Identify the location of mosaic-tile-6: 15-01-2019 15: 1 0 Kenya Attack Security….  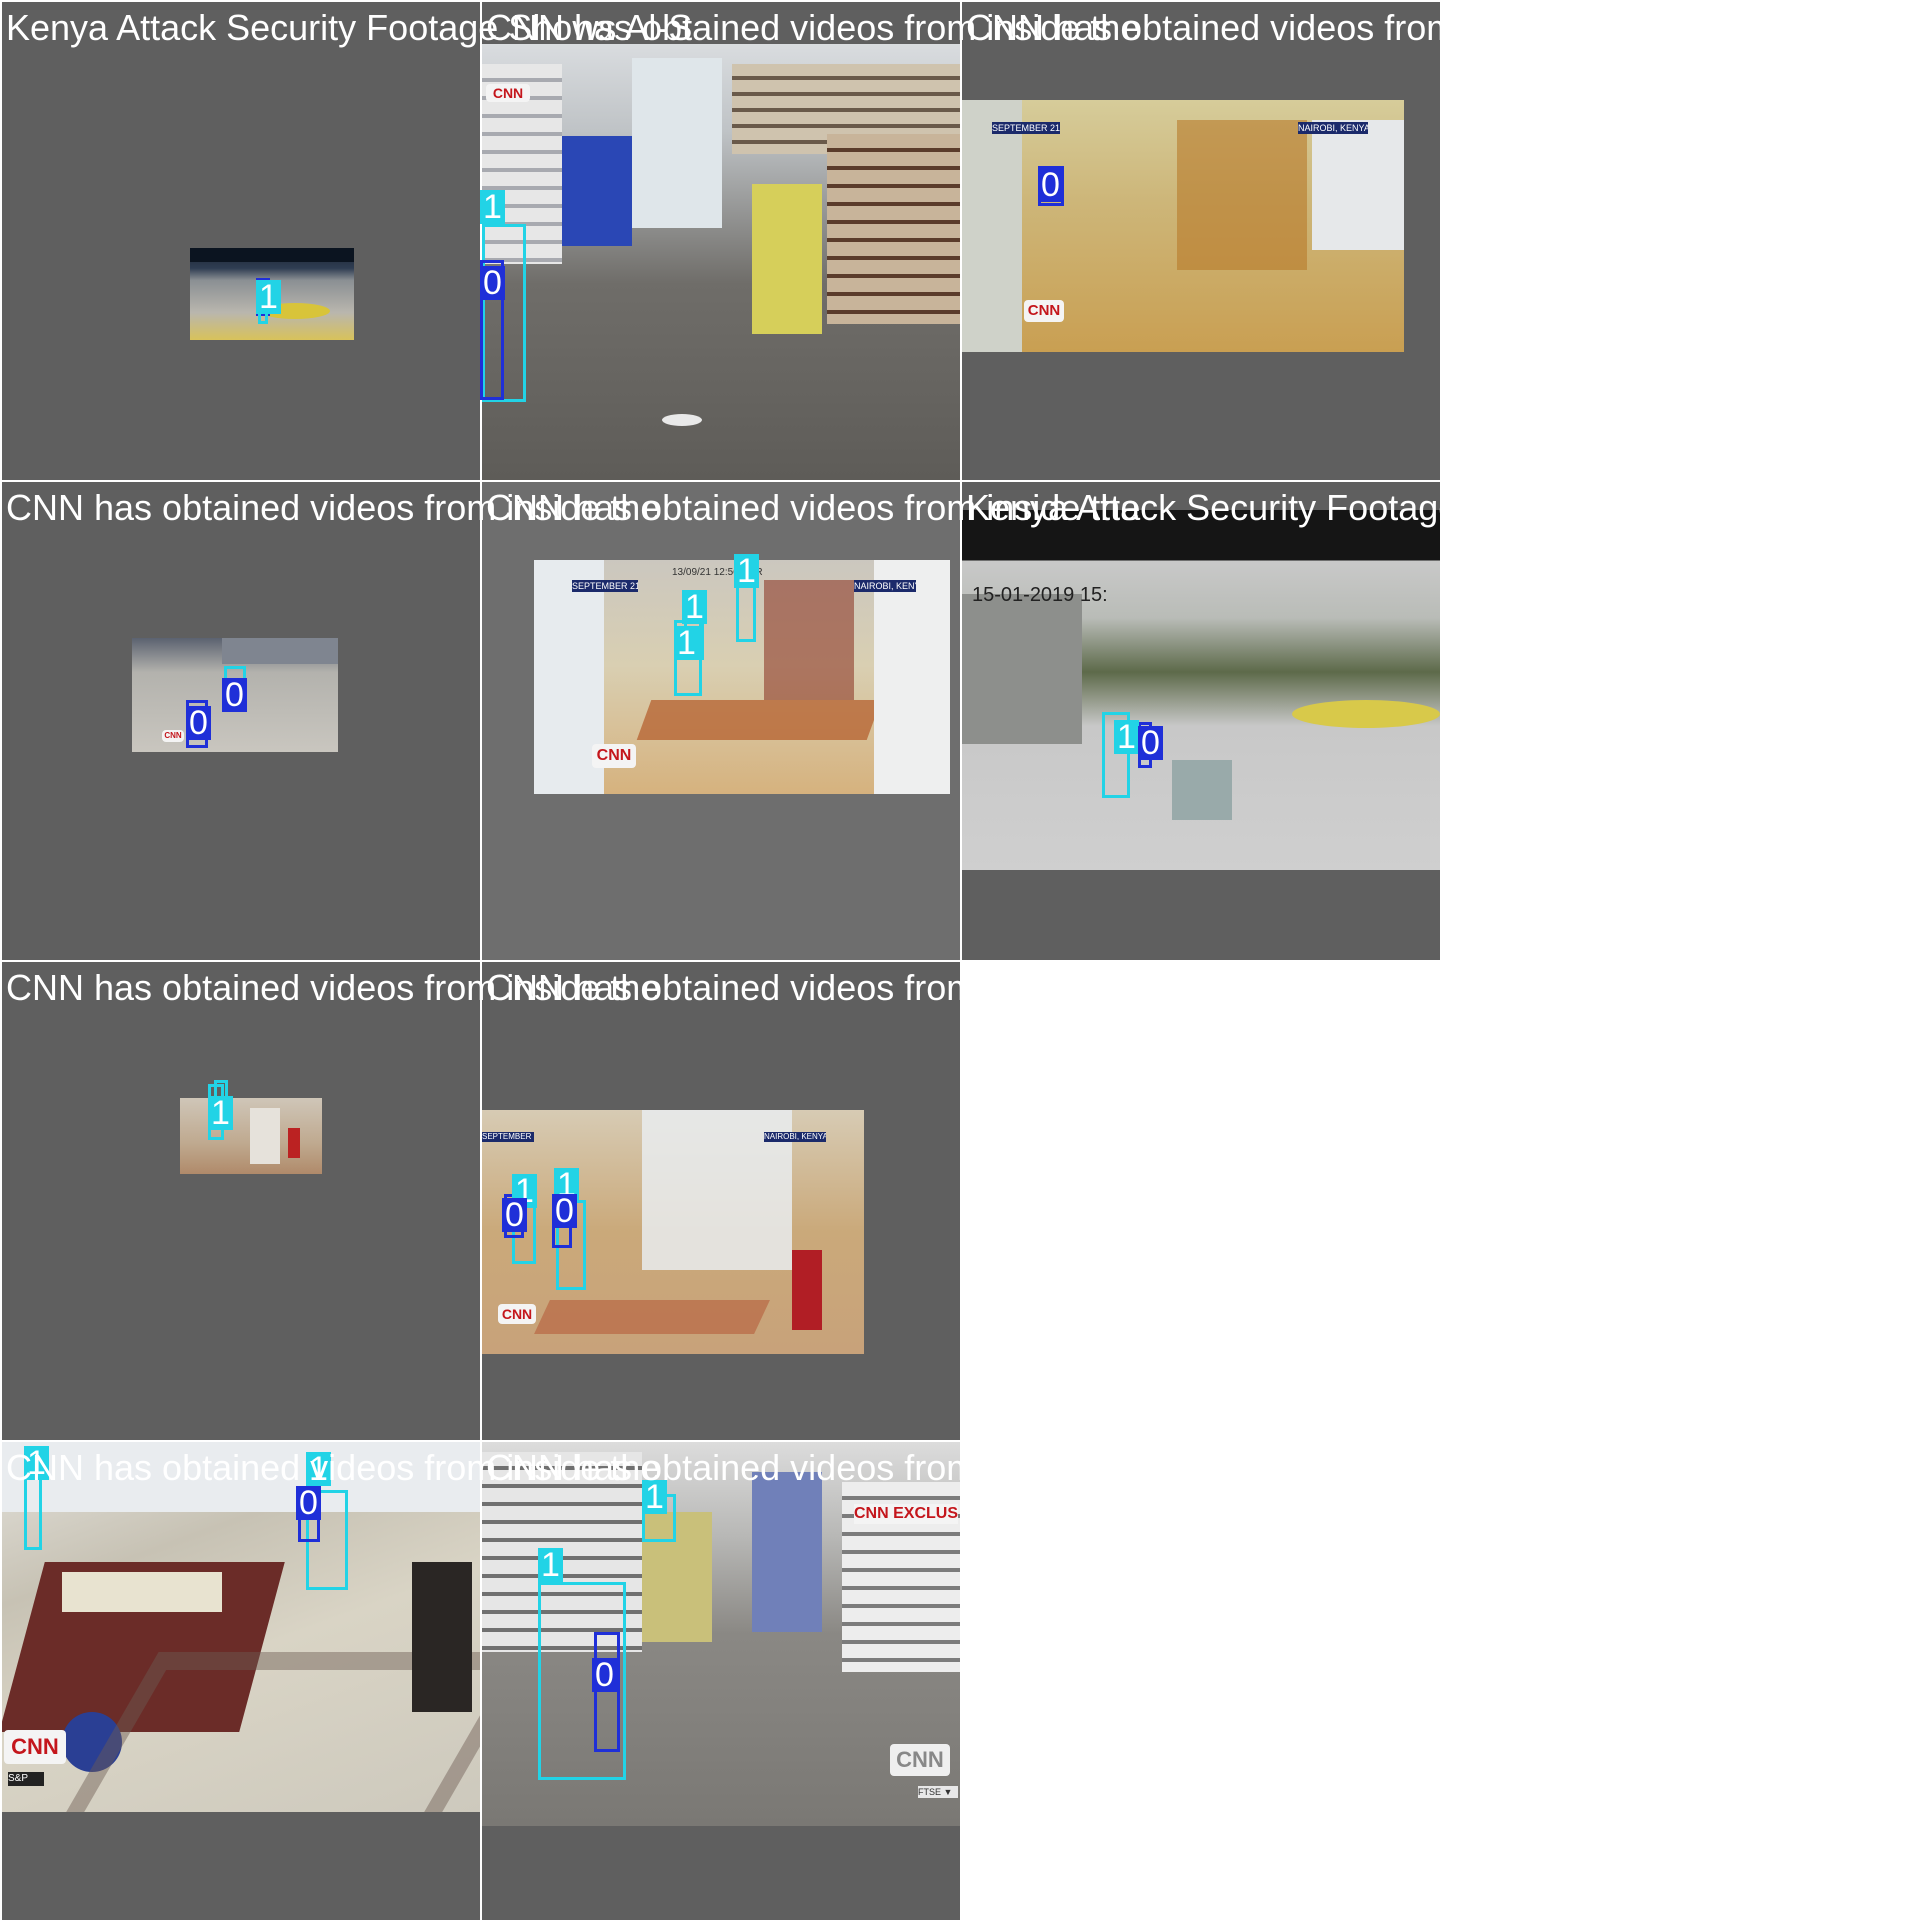
(1307, 721).